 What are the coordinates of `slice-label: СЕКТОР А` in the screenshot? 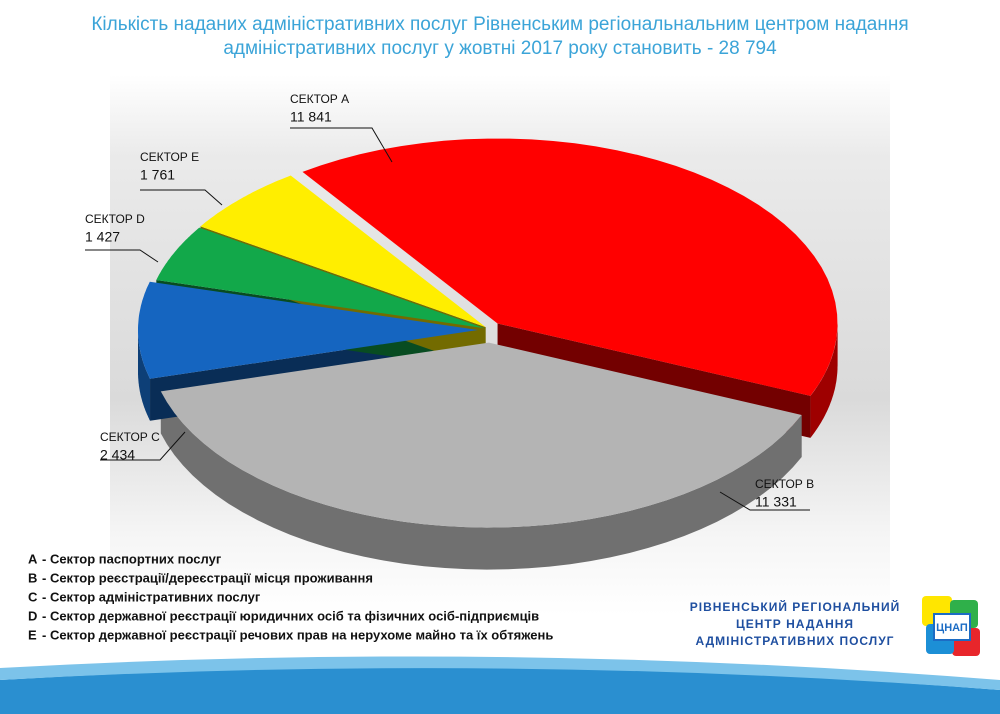 It's located at (319, 99).